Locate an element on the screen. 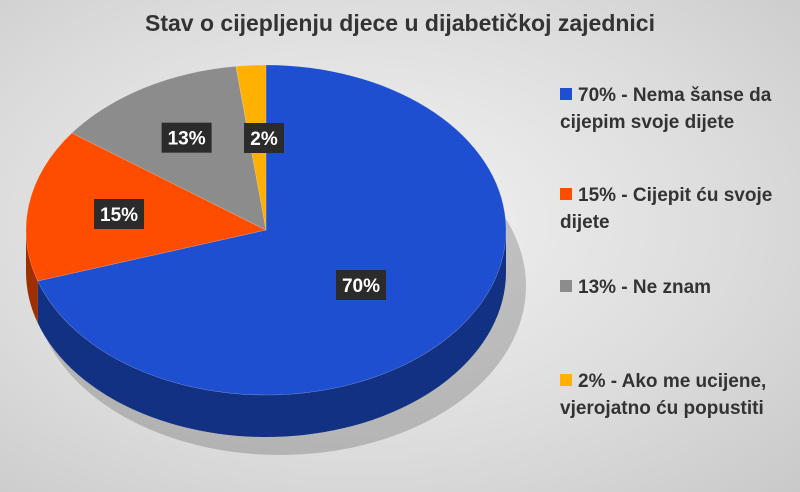 The image size is (800, 492). data-label-box-no-chance is located at coordinates (361, 285).